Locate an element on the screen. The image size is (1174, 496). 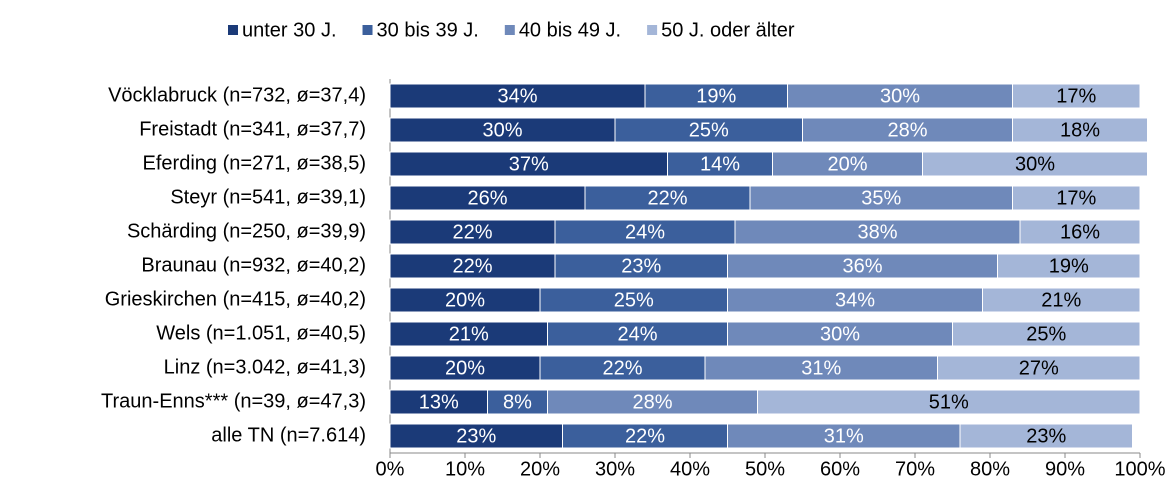
x-tick-label: 90% is located at coordinates (1065, 469).